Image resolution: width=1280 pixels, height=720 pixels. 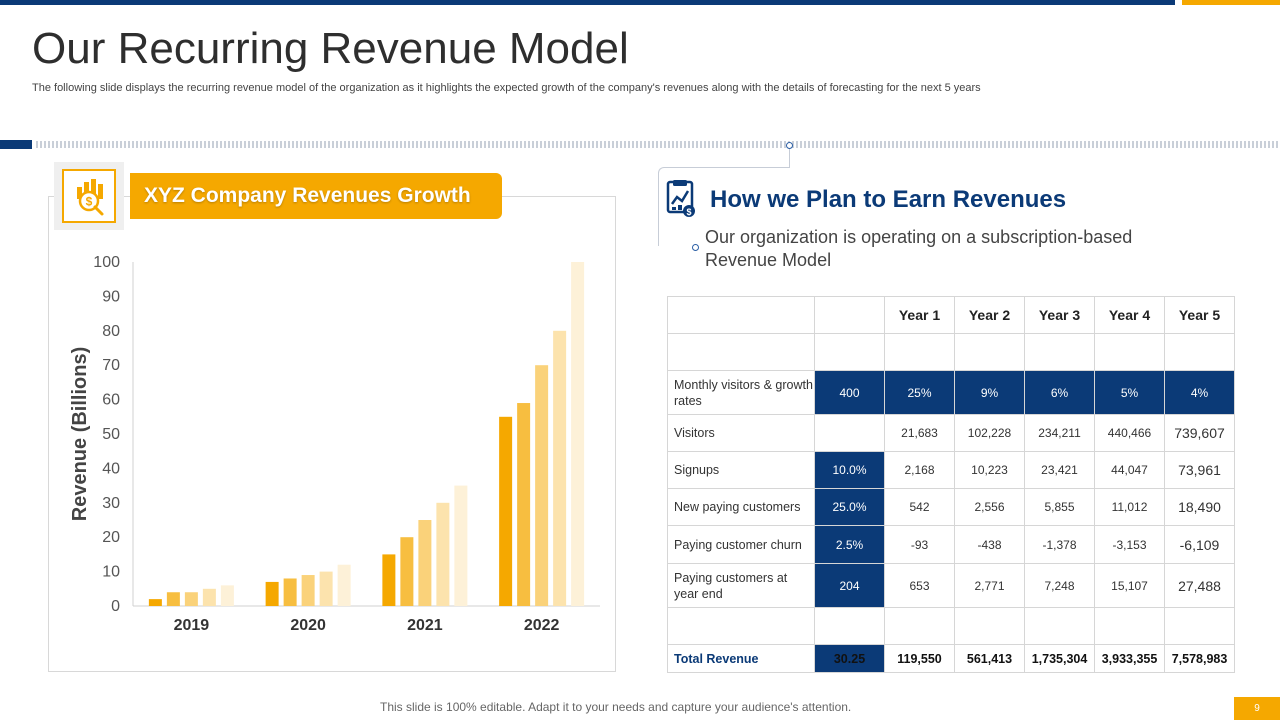 I want to click on table-row, so click(x=951, y=626).